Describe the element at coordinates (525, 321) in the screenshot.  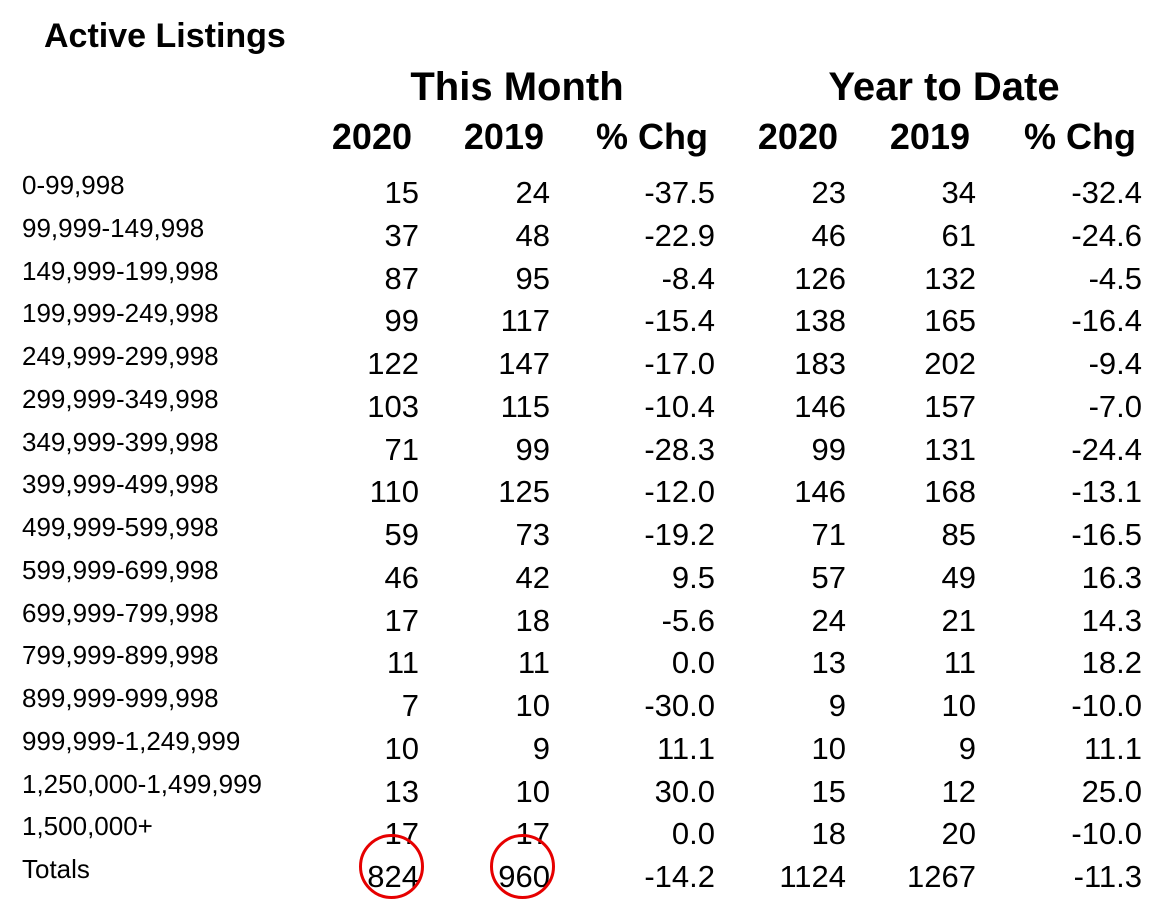
I see `cell-month-2019: 117` at that location.